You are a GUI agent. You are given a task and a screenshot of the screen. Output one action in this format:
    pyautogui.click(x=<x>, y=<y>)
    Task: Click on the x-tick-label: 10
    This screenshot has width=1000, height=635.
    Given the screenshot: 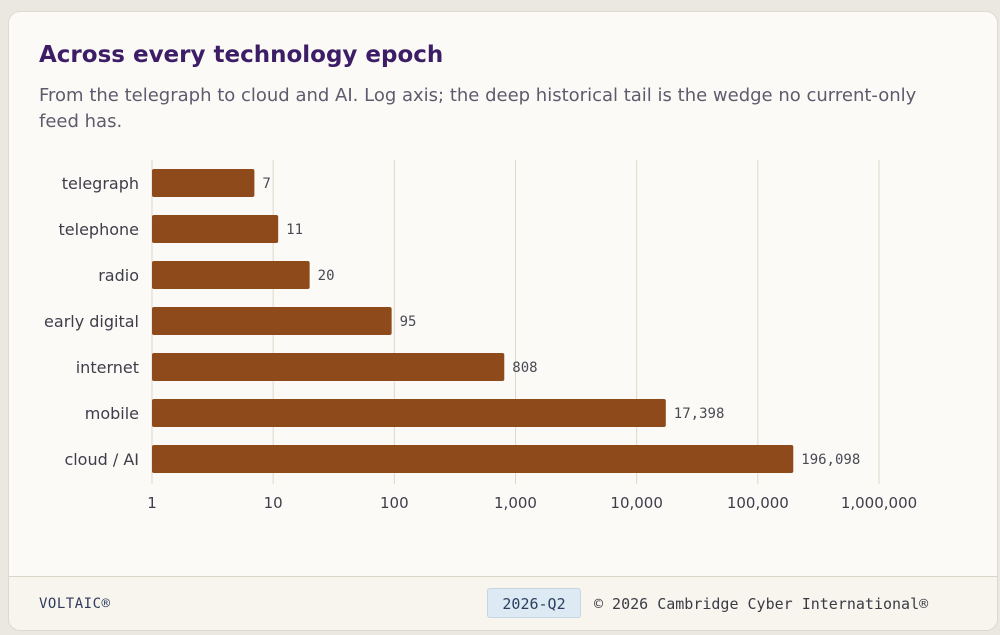 What is the action you would take?
    pyautogui.click(x=273, y=503)
    